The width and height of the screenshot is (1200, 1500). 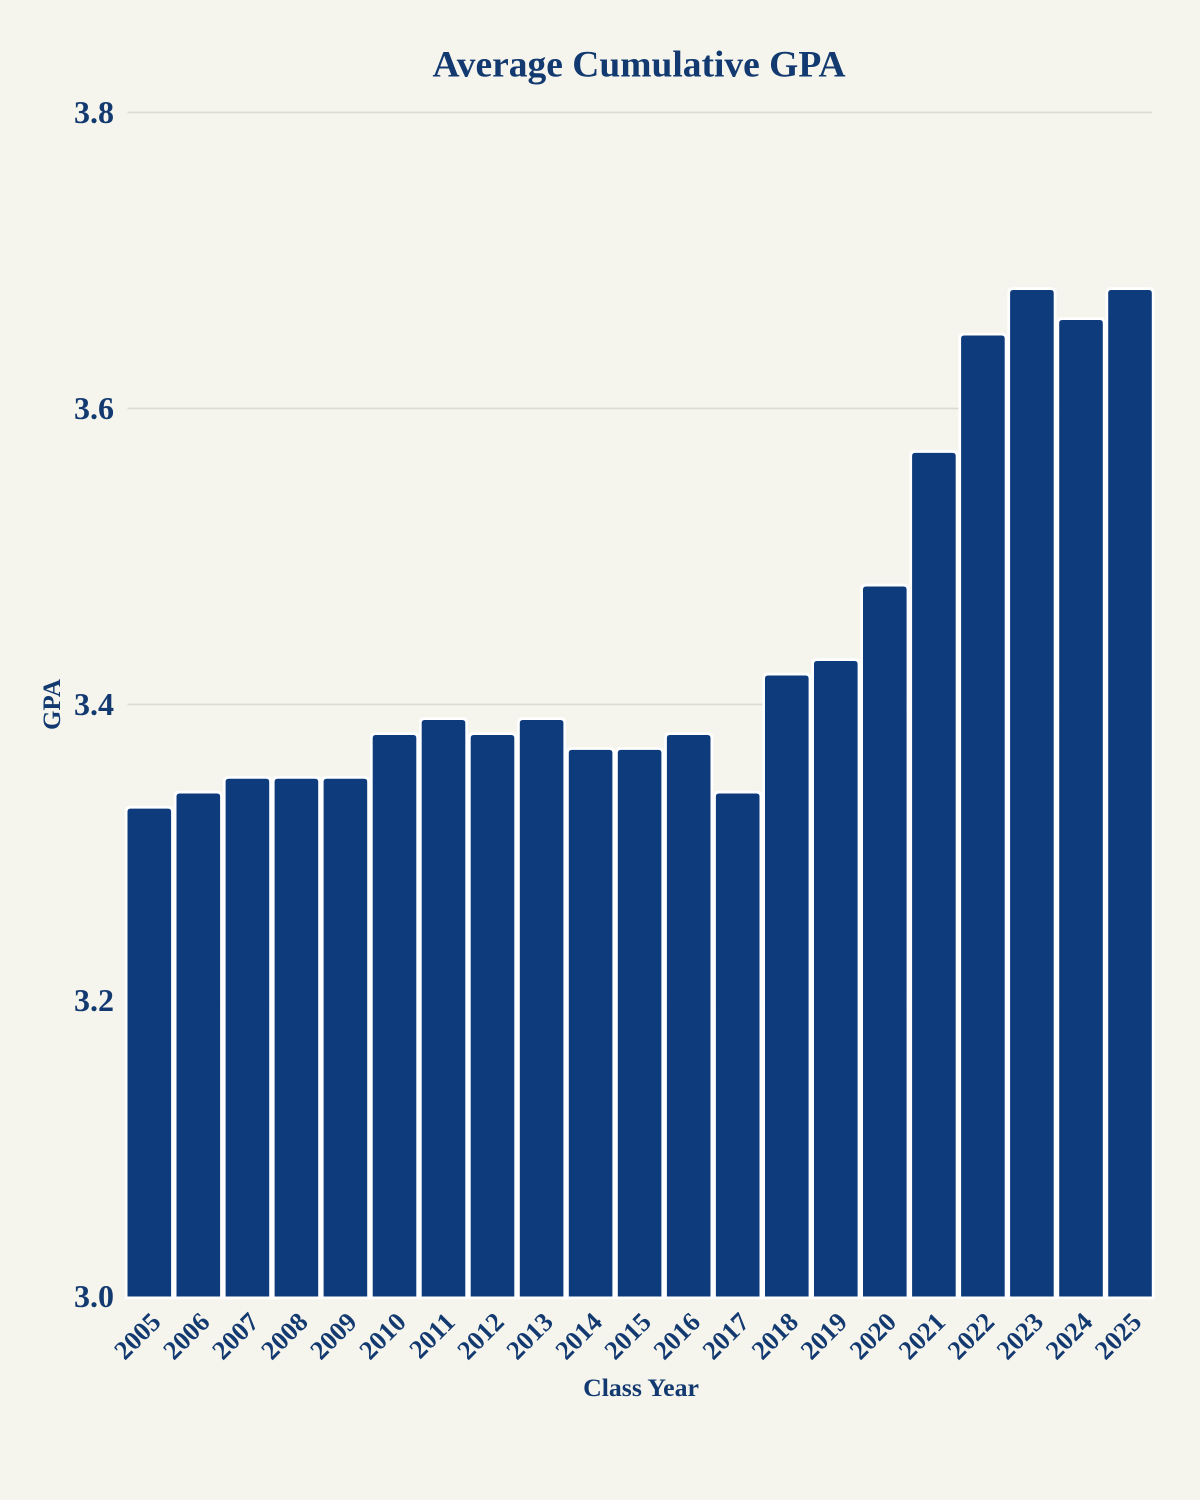 What do you see at coordinates (94, 408) in the screenshot?
I see `svg-text: 3.6` at bounding box center [94, 408].